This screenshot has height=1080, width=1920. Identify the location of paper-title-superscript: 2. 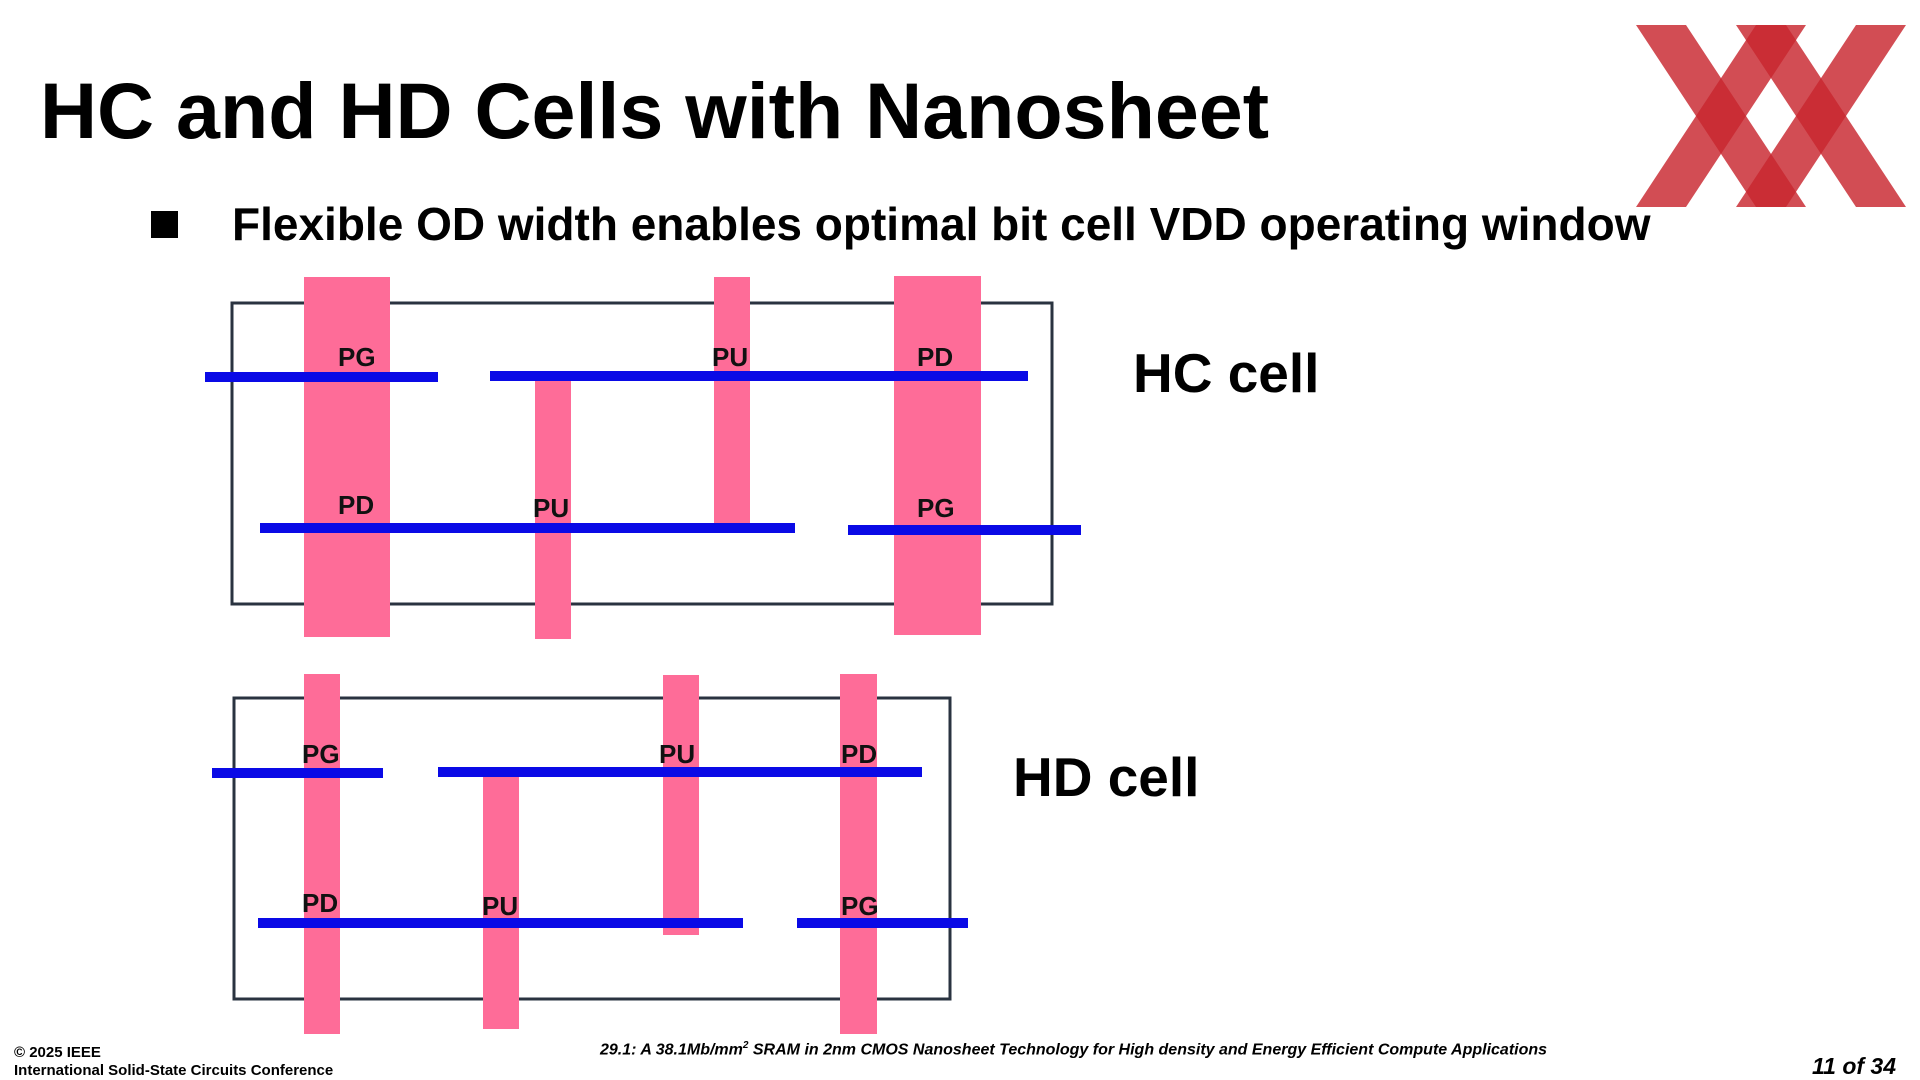
(745, 1045).